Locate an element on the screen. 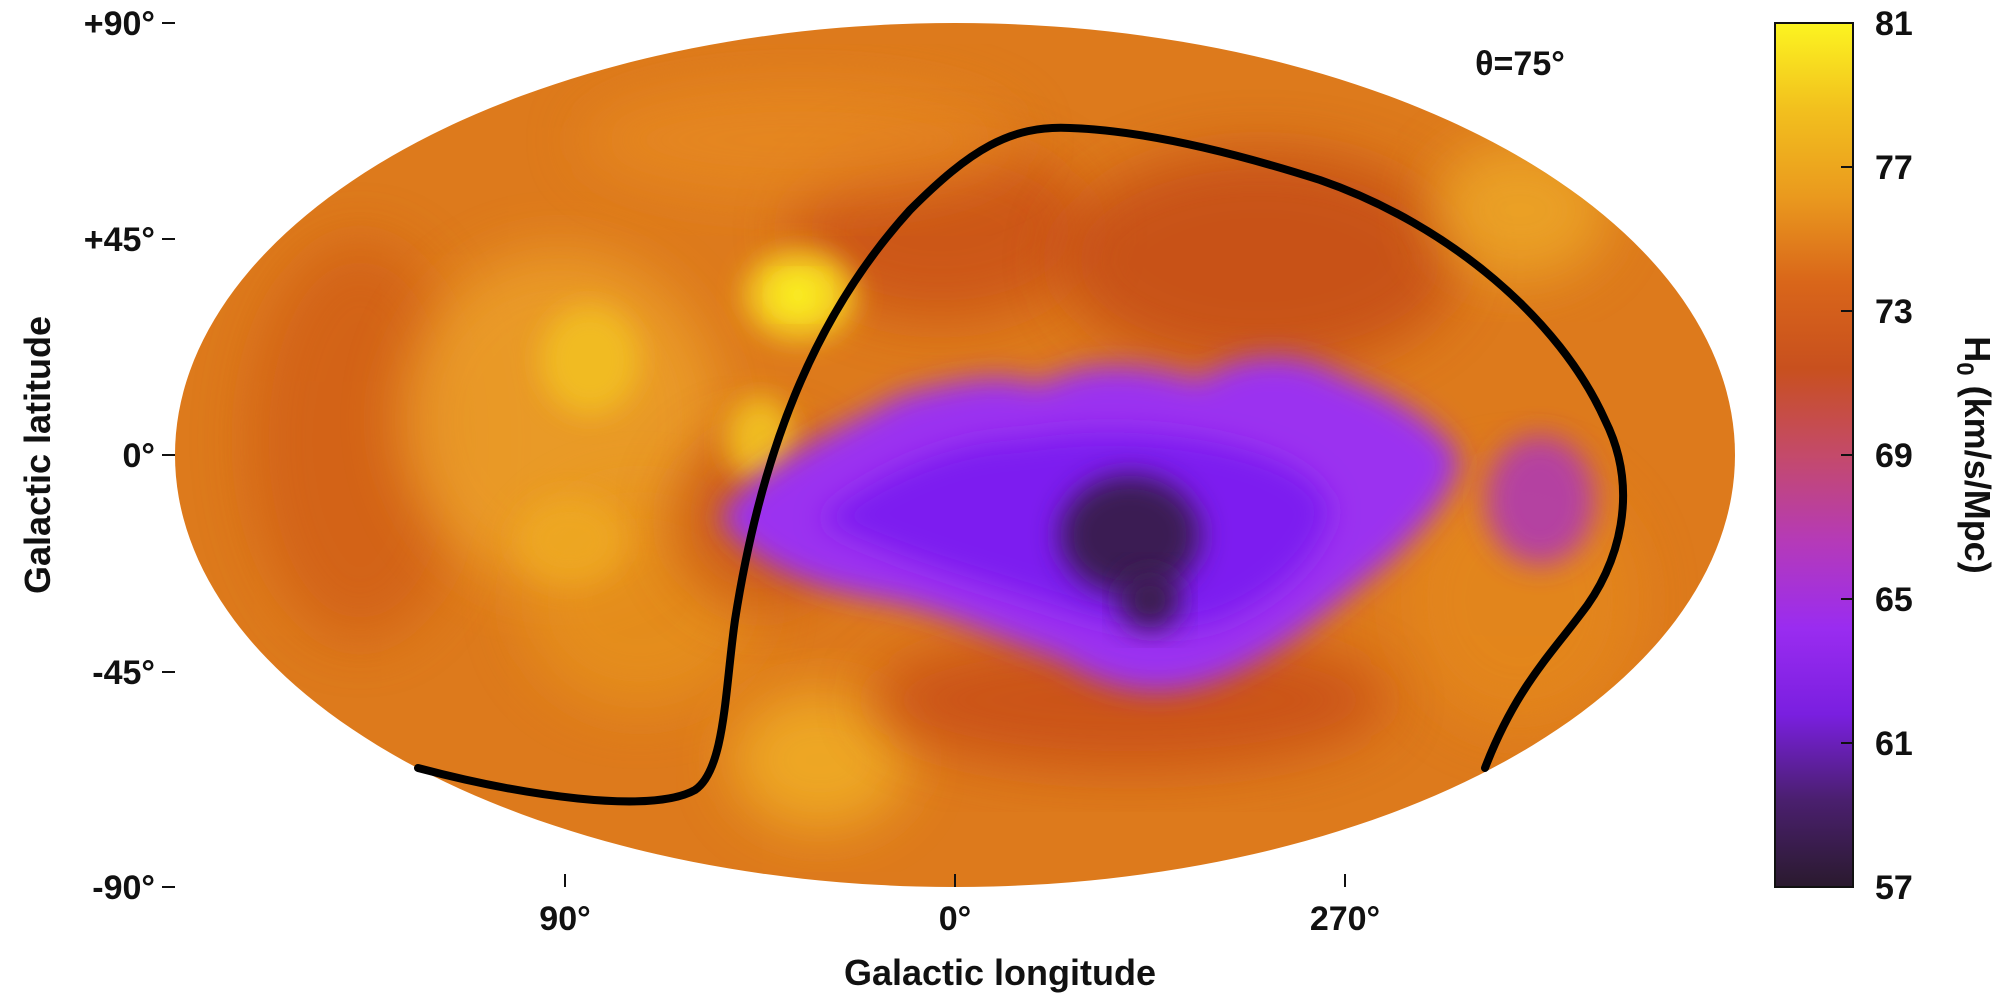 This screenshot has width=2000, height=1000. colorbar-ticks: 81 77 73 69 65 61 57 is located at coordinates (1877, 456).